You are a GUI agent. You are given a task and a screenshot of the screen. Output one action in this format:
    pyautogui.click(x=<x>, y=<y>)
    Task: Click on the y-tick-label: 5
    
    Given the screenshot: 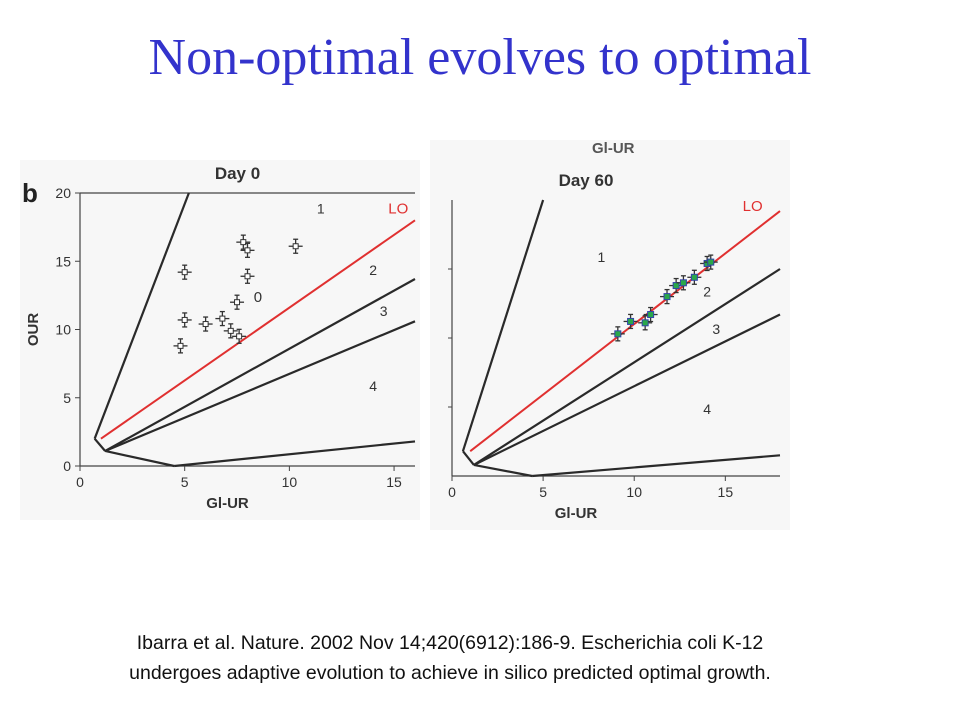 What is the action you would take?
    pyautogui.click(x=67, y=398)
    